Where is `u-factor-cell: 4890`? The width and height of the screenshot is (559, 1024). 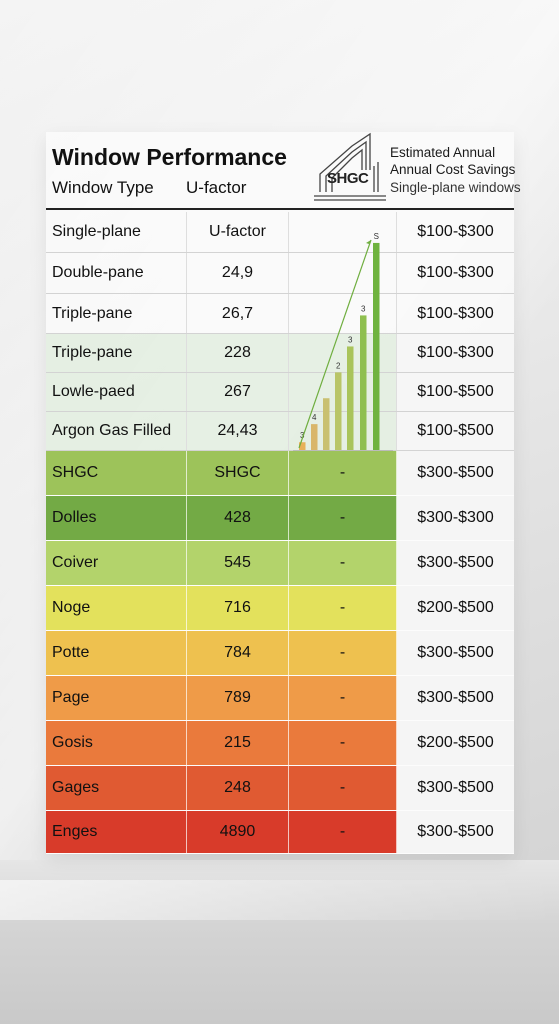 u-factor-cell: 4890 is located at coordinates (238, 832).